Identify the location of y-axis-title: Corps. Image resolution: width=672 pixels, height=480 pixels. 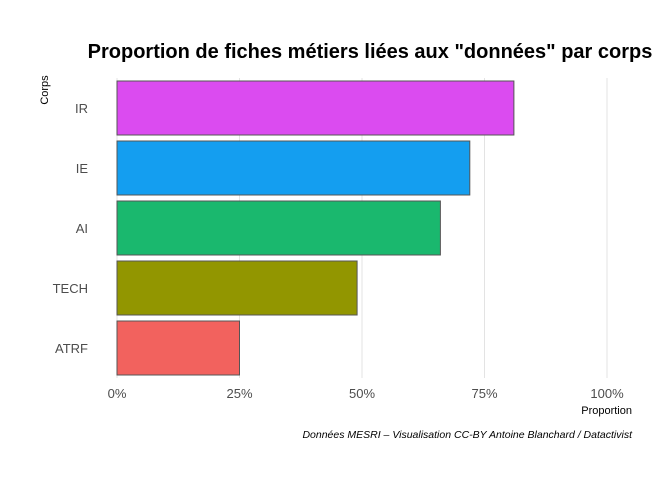
(45, 90).